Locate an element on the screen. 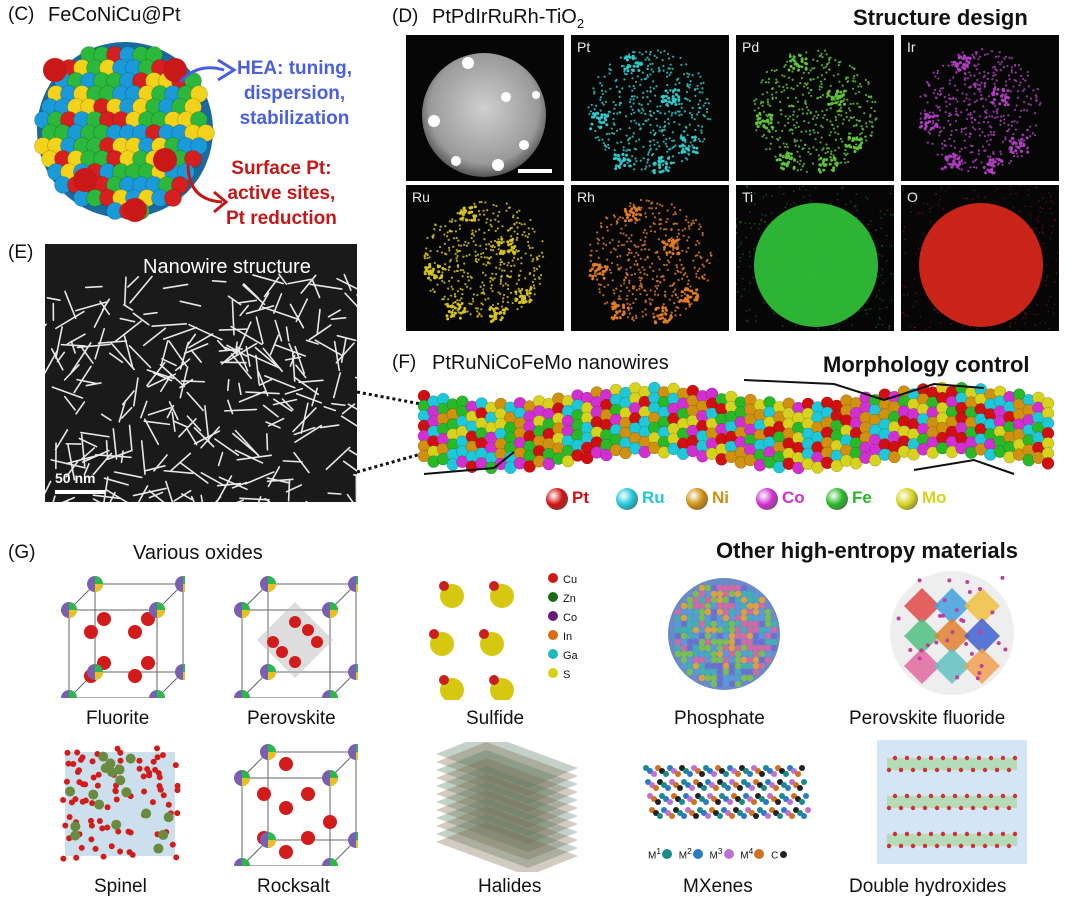  various-oxides-title: Various oxides is located at coordinates (198, 553).